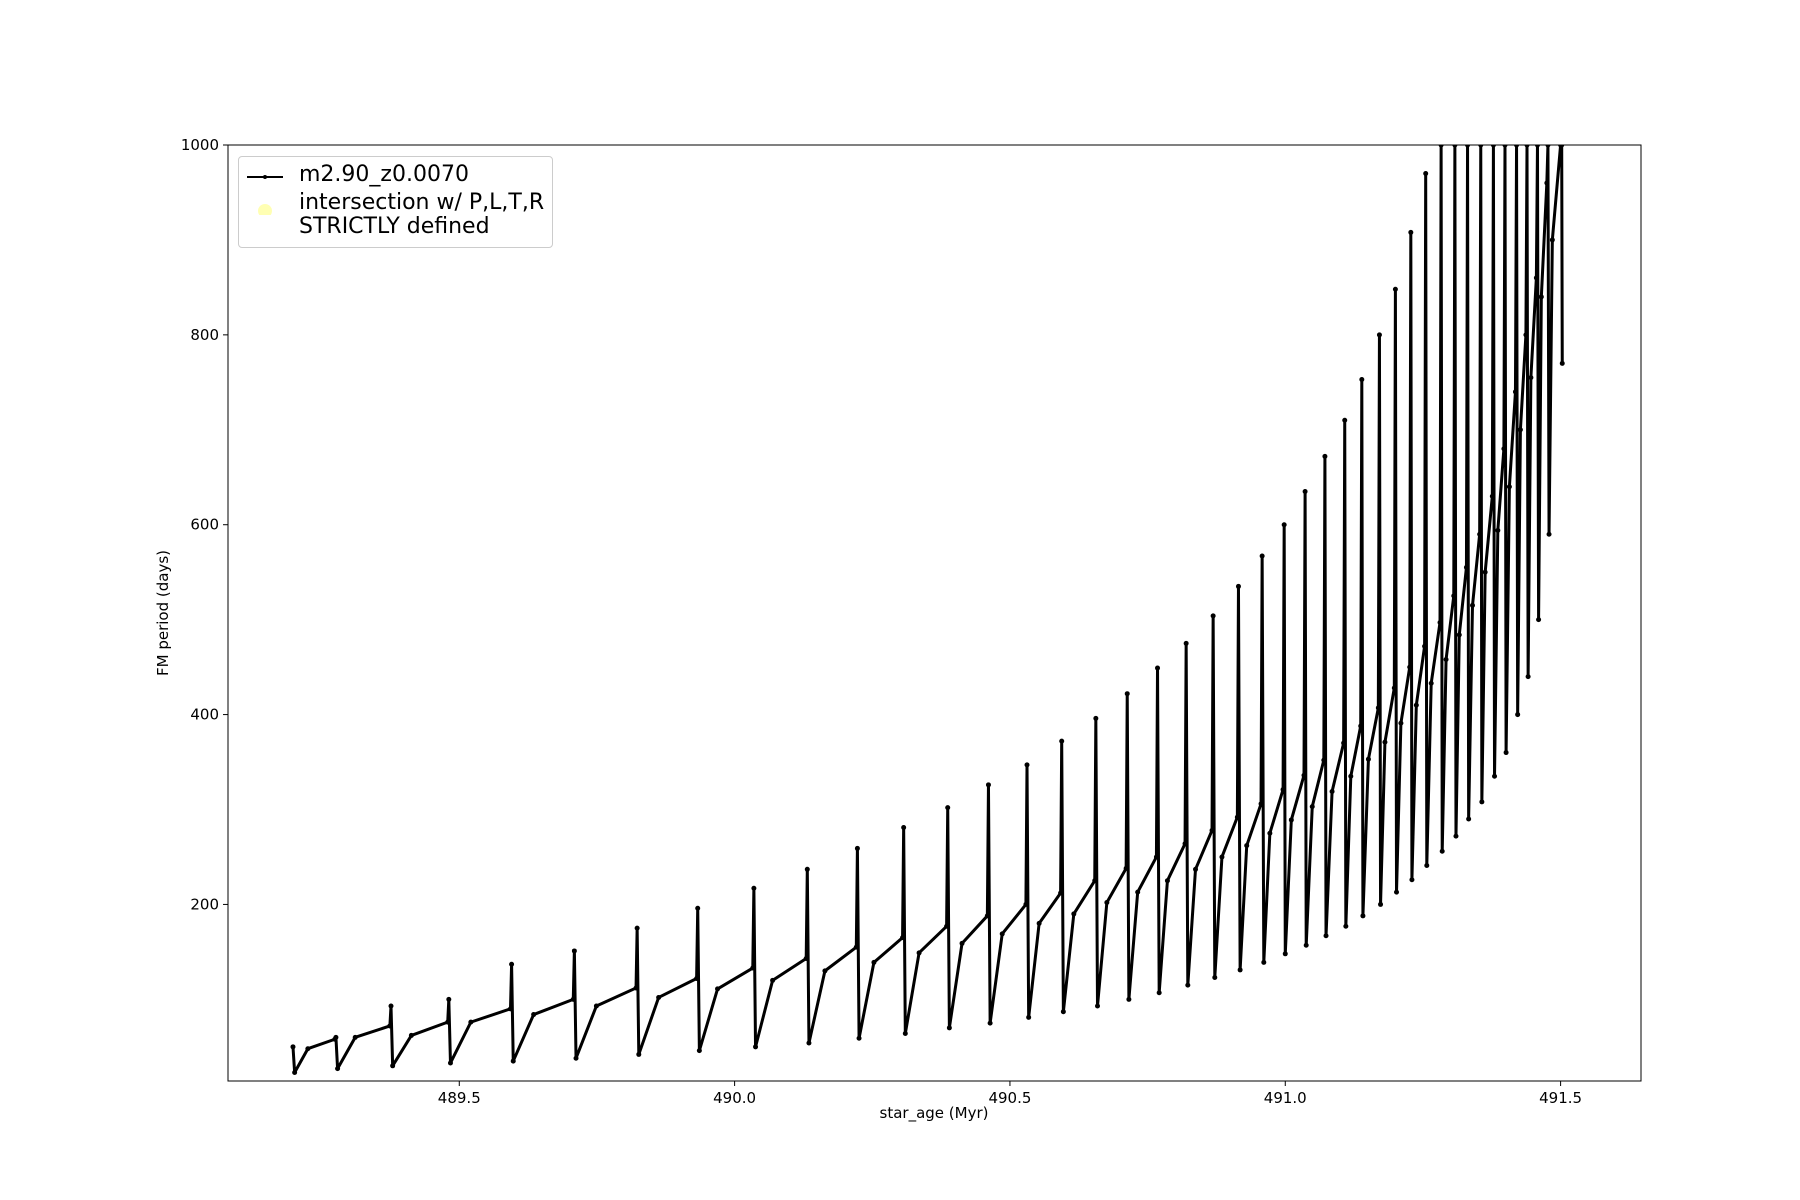 The width and height of the screenshot is (1800, 1200). What do you see at coordinates (459, 1098) in the screenshot?
I see `x-tick-label: 489.5` at bounding box center [459, 1098].